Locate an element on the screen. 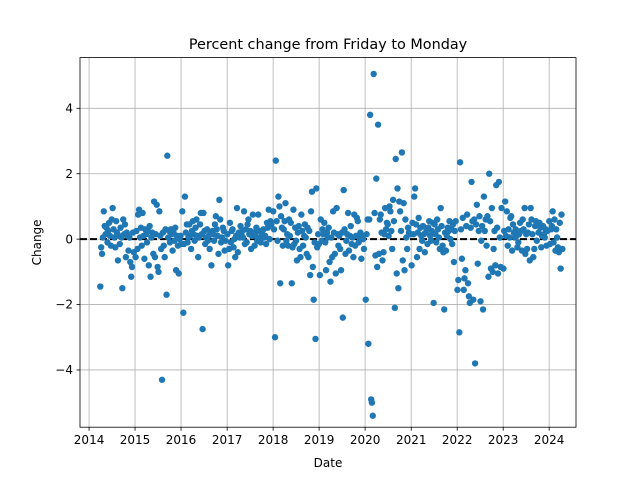 Image resolution: width=640 pixels, height=480 pixels. y-axis-ticks: −4 −2 0 2 4 is located at coordinates (67, 239).